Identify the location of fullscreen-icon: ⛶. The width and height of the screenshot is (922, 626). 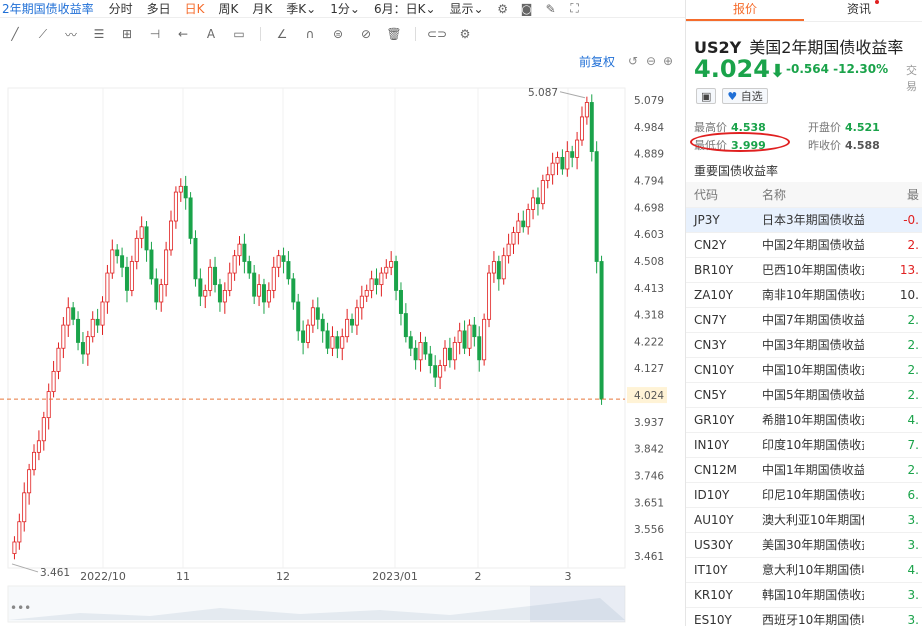
(574, 8).